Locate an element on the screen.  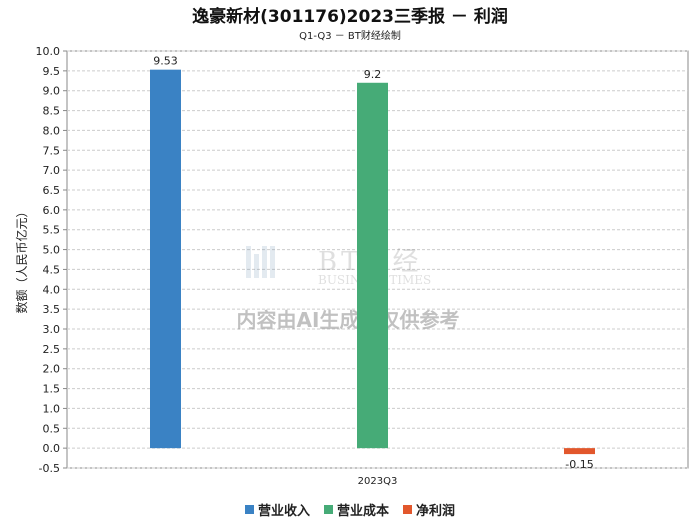
y-tick-label: 8.5 is located at coordinates (52, 111).